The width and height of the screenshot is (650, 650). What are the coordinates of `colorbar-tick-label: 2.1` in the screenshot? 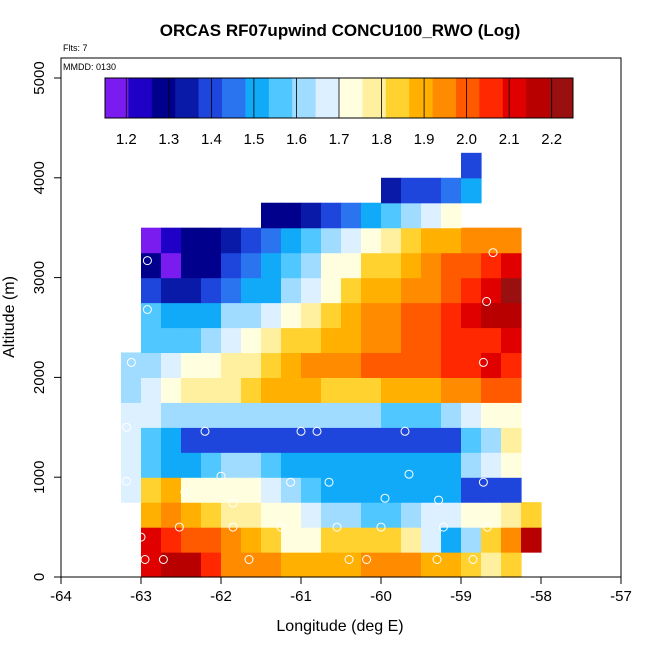 It's located at (509, 139).